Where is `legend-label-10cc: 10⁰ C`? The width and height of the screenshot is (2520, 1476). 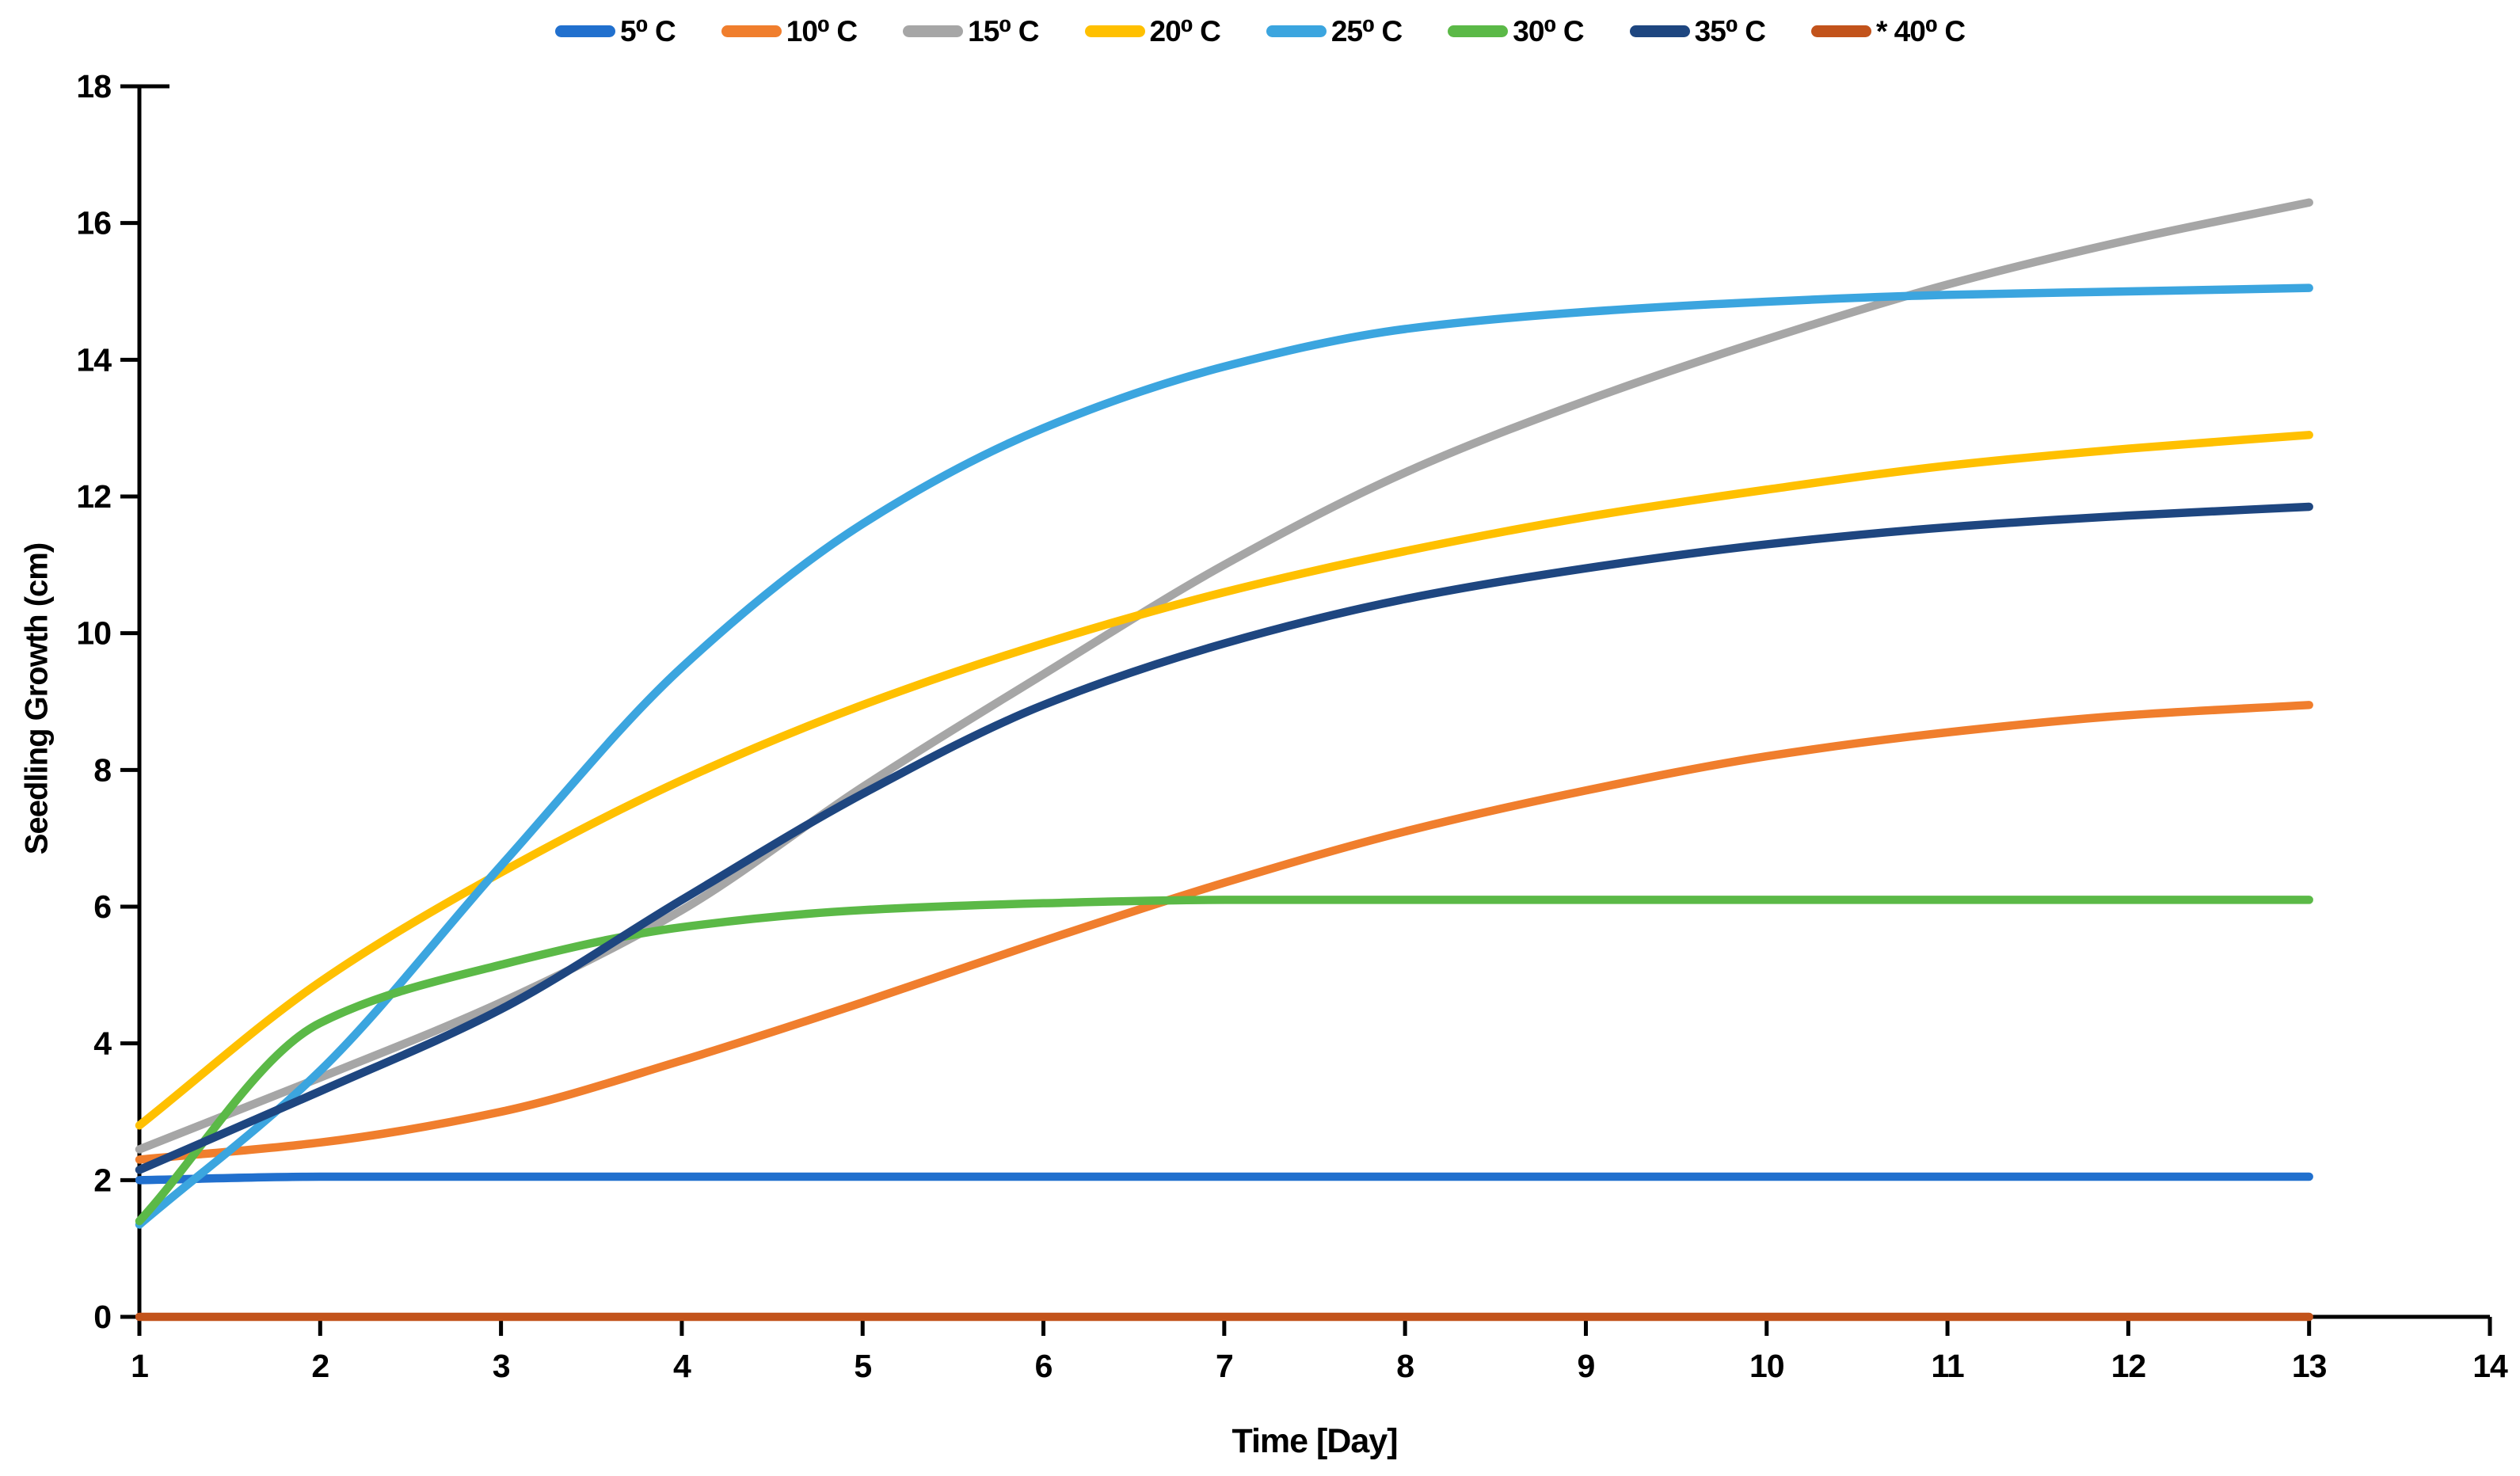
legend-label-10cc: 10⁰ C is located at coordinates (822, 31).